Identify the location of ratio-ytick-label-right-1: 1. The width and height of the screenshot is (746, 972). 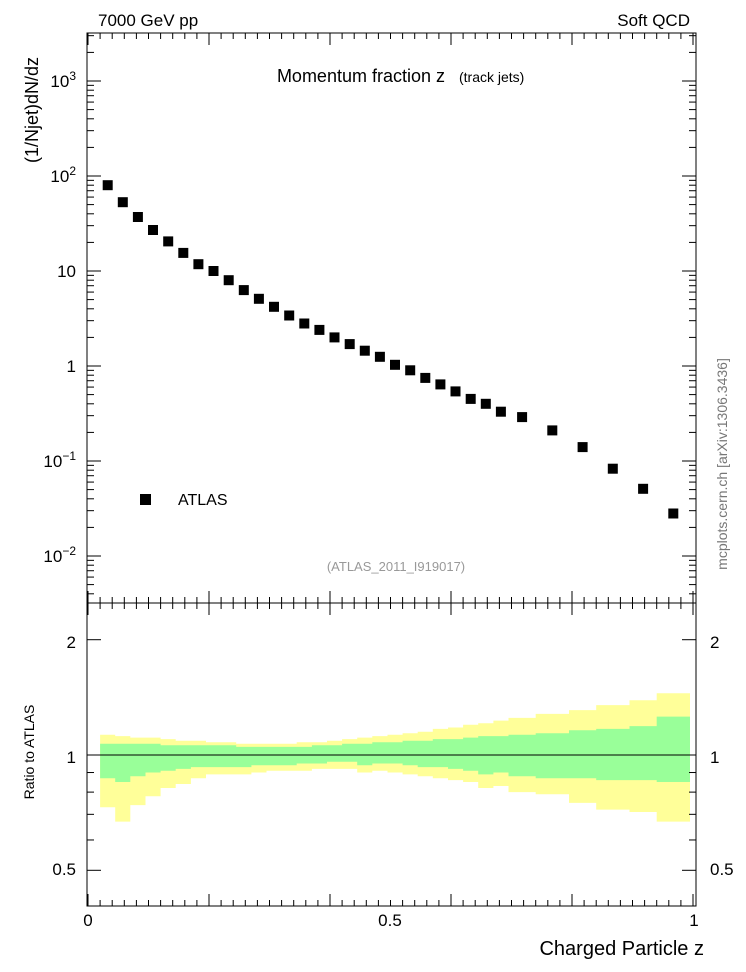
(714, 757).